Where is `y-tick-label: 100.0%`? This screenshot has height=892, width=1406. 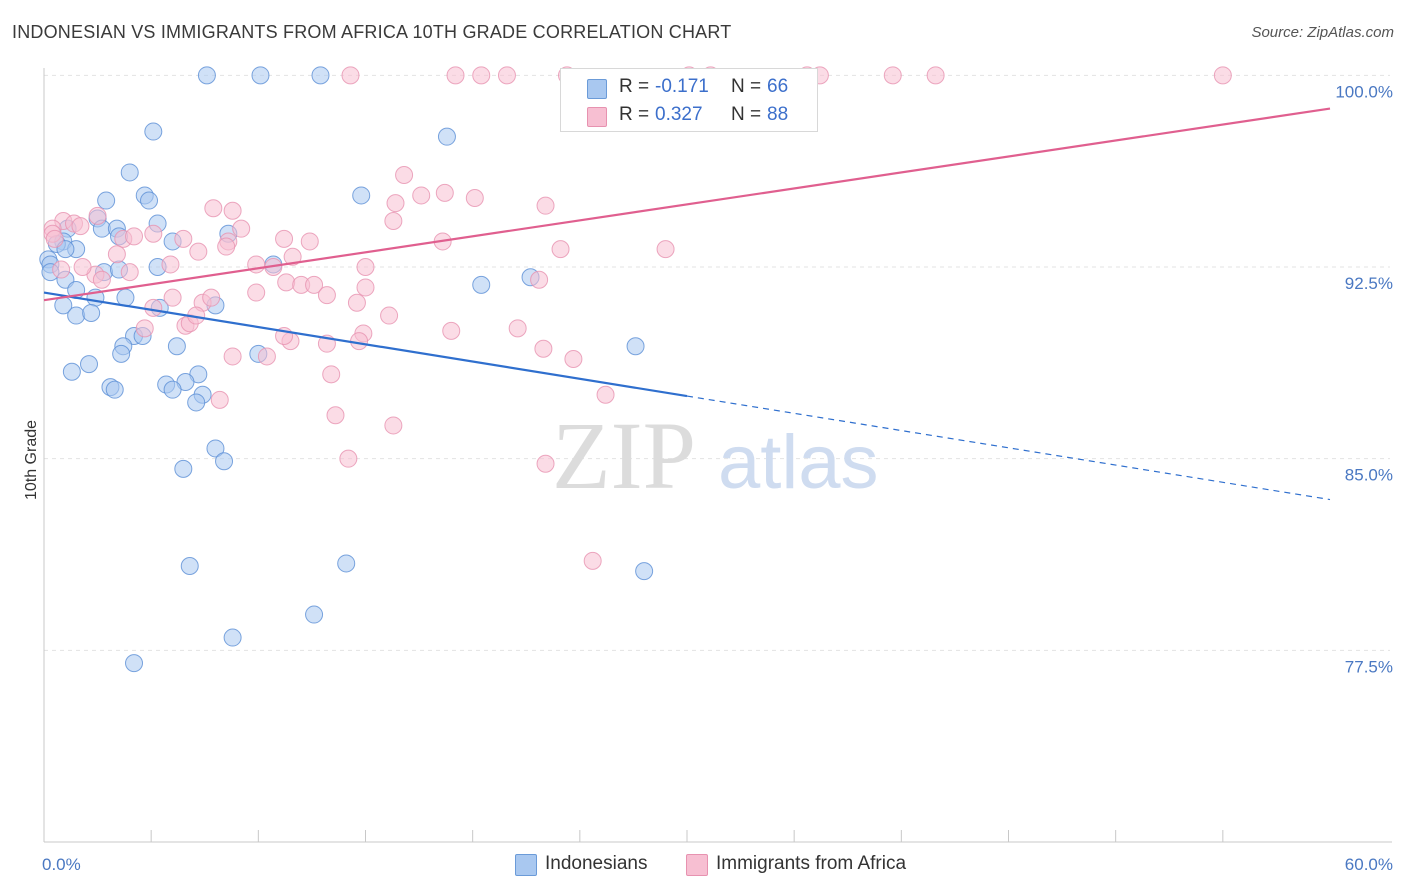
y-tick-label: 100.0% is located at coordinates (1364, 91).